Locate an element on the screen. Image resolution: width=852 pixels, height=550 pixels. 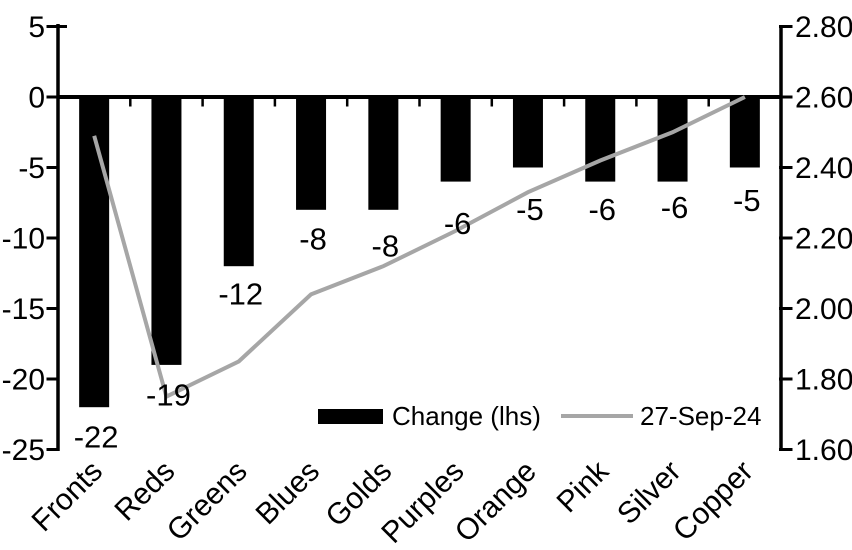
right-axis-label: 1.80 is located at coordinates (823, 380).